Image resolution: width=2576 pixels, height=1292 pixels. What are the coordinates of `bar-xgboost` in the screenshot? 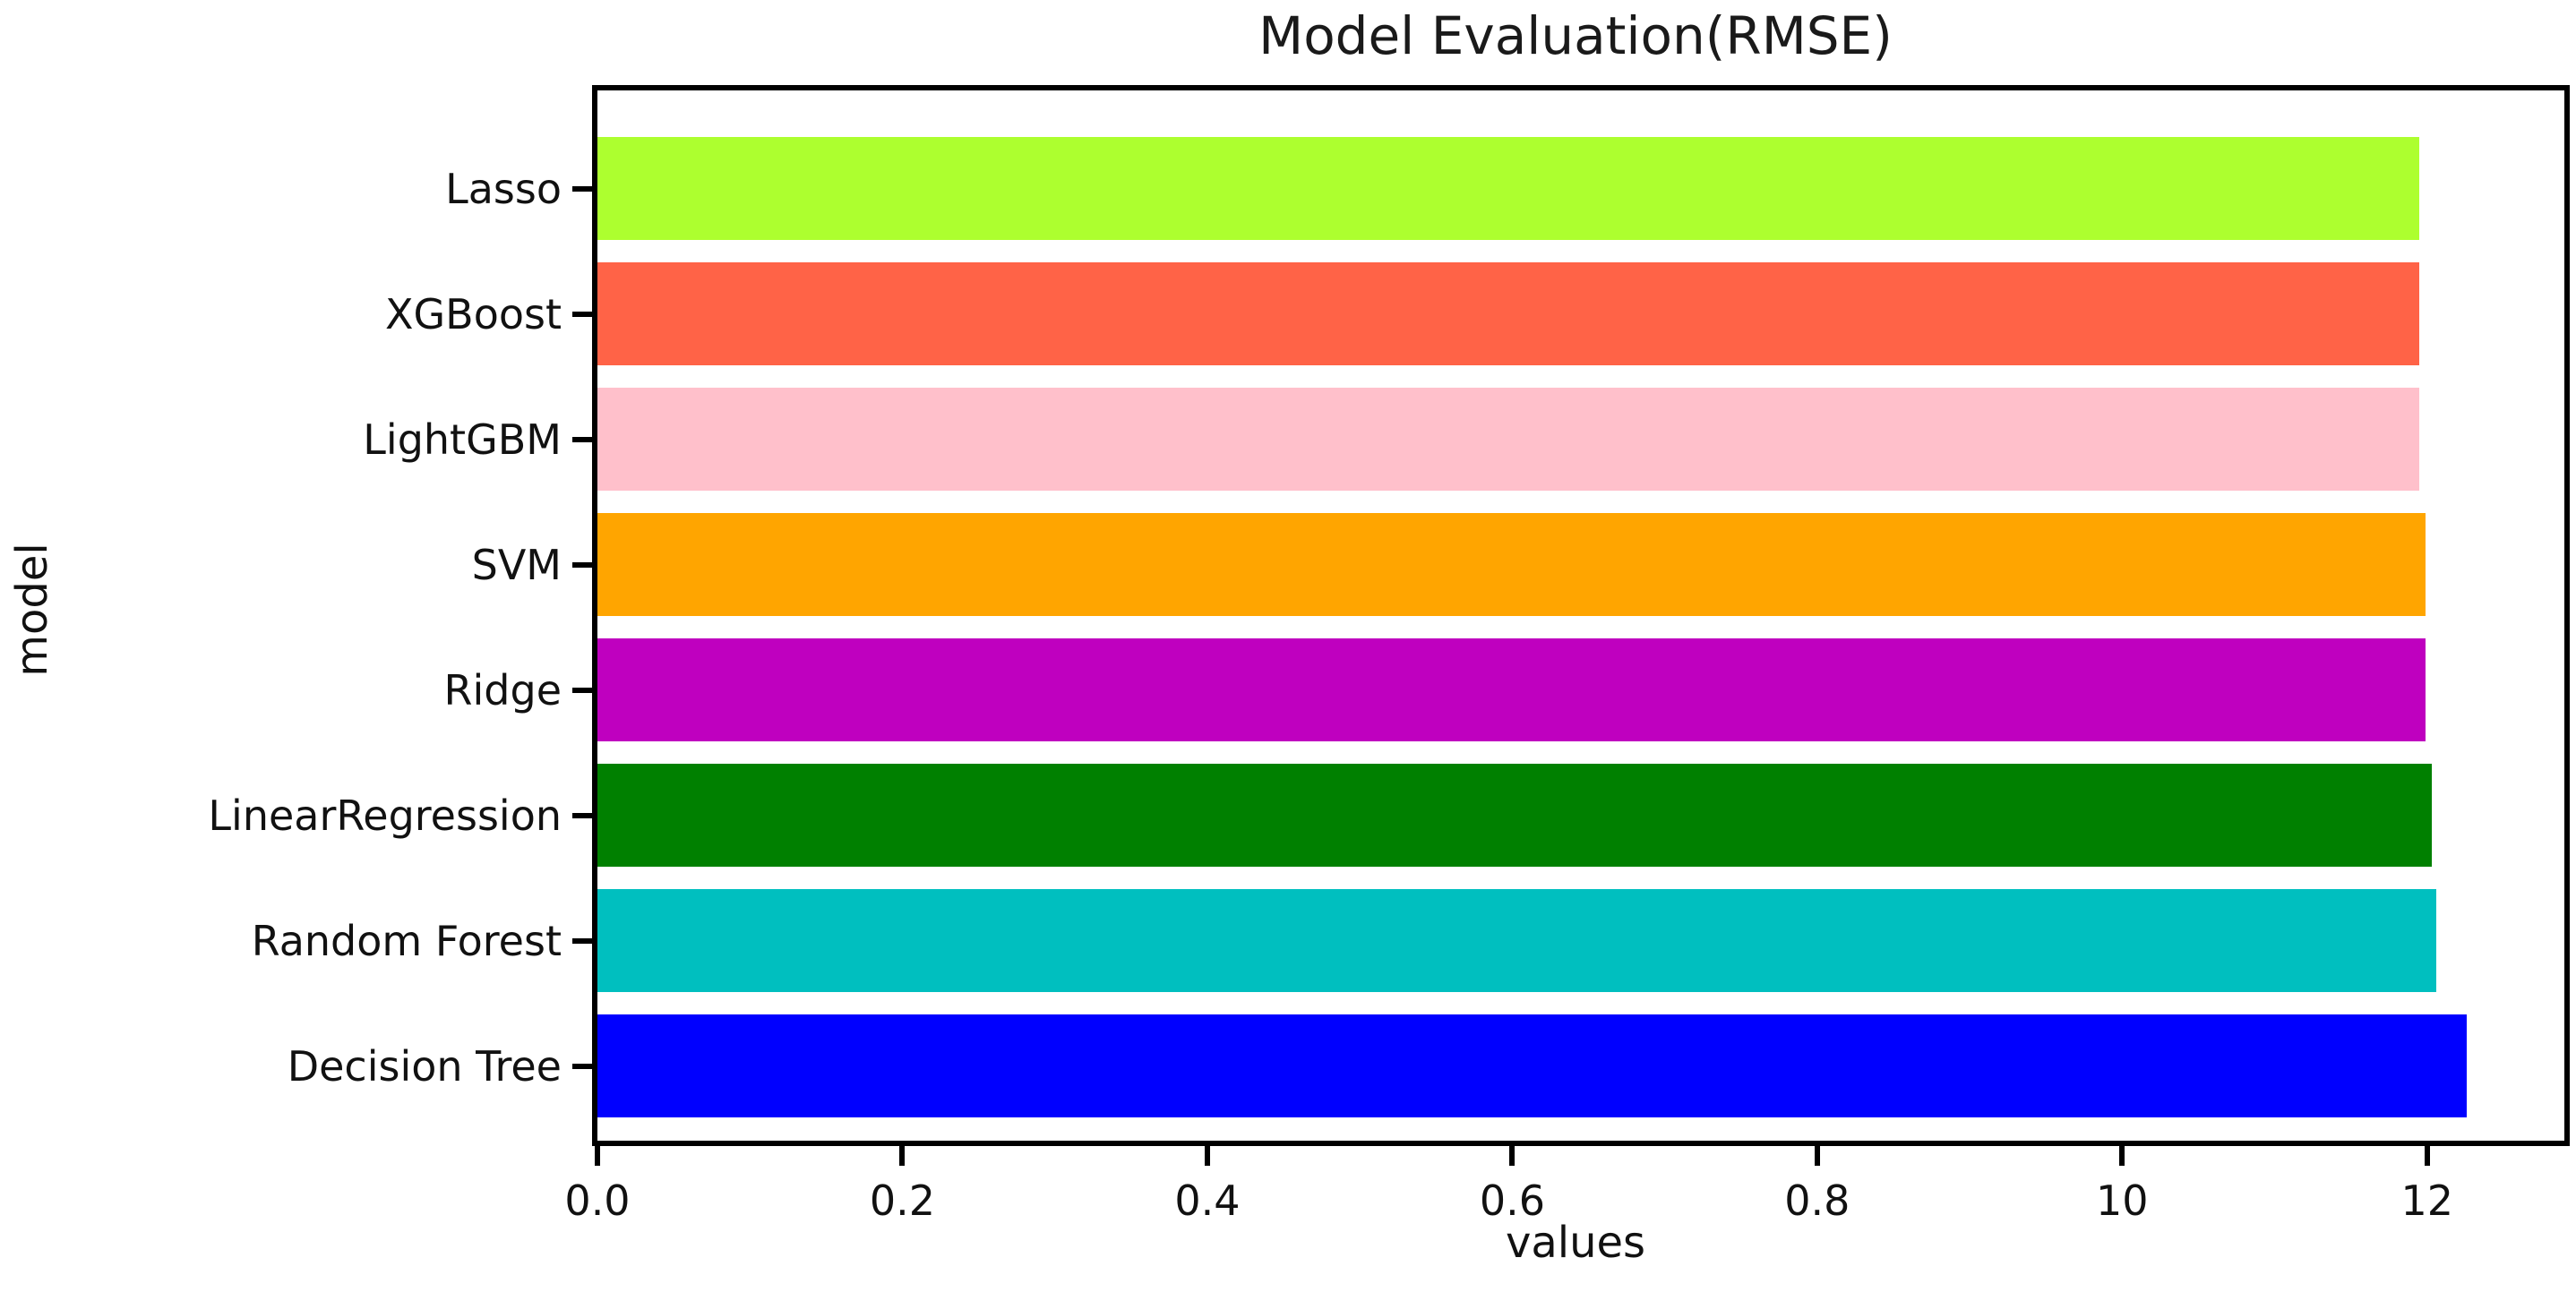 It's located at (1508, 313).